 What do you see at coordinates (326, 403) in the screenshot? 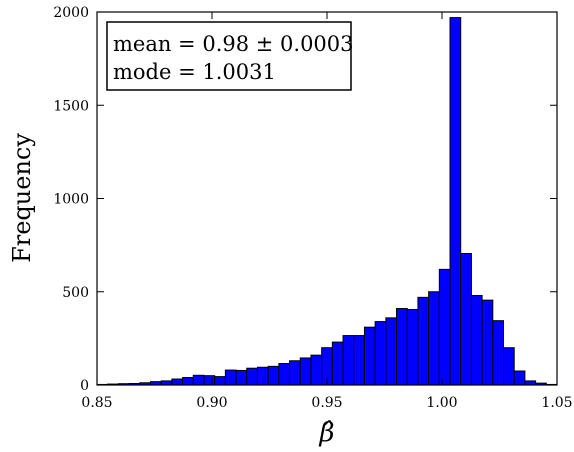
I see `x-tick-label: 0.95` at bounding box center [326, 403].